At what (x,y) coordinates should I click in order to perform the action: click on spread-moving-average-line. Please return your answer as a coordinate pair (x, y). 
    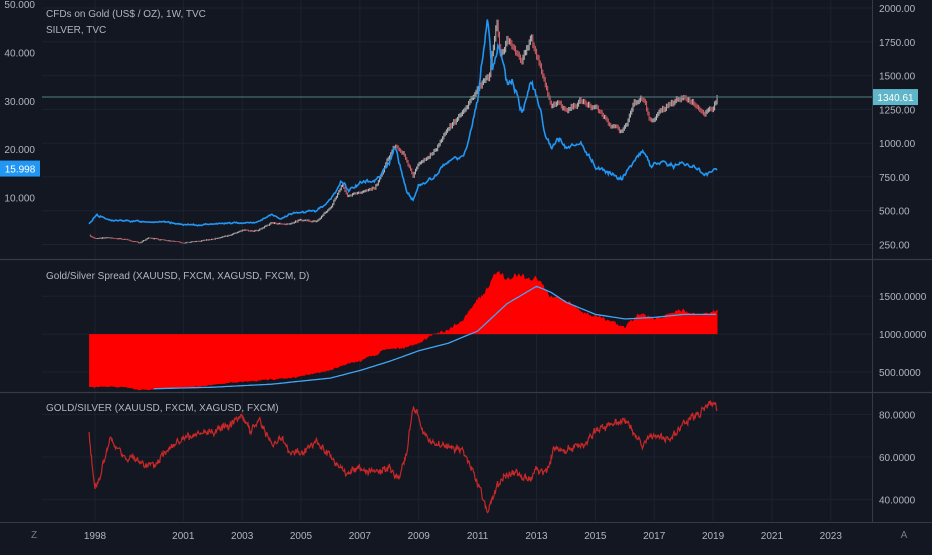
    Looking at the image, I should click on (434, 337).